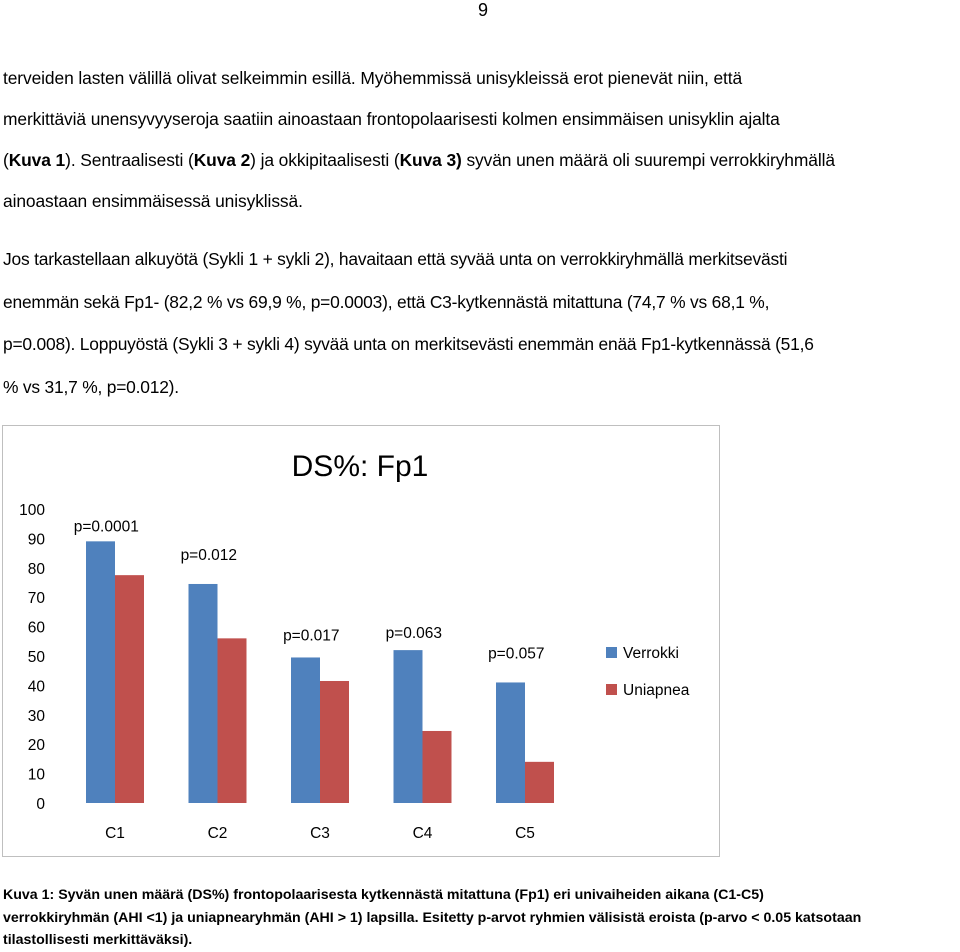 Image resolution: width=960 pixels, height=952 pixels. I want to click on y-tick-label: 50, so click(37, 657).